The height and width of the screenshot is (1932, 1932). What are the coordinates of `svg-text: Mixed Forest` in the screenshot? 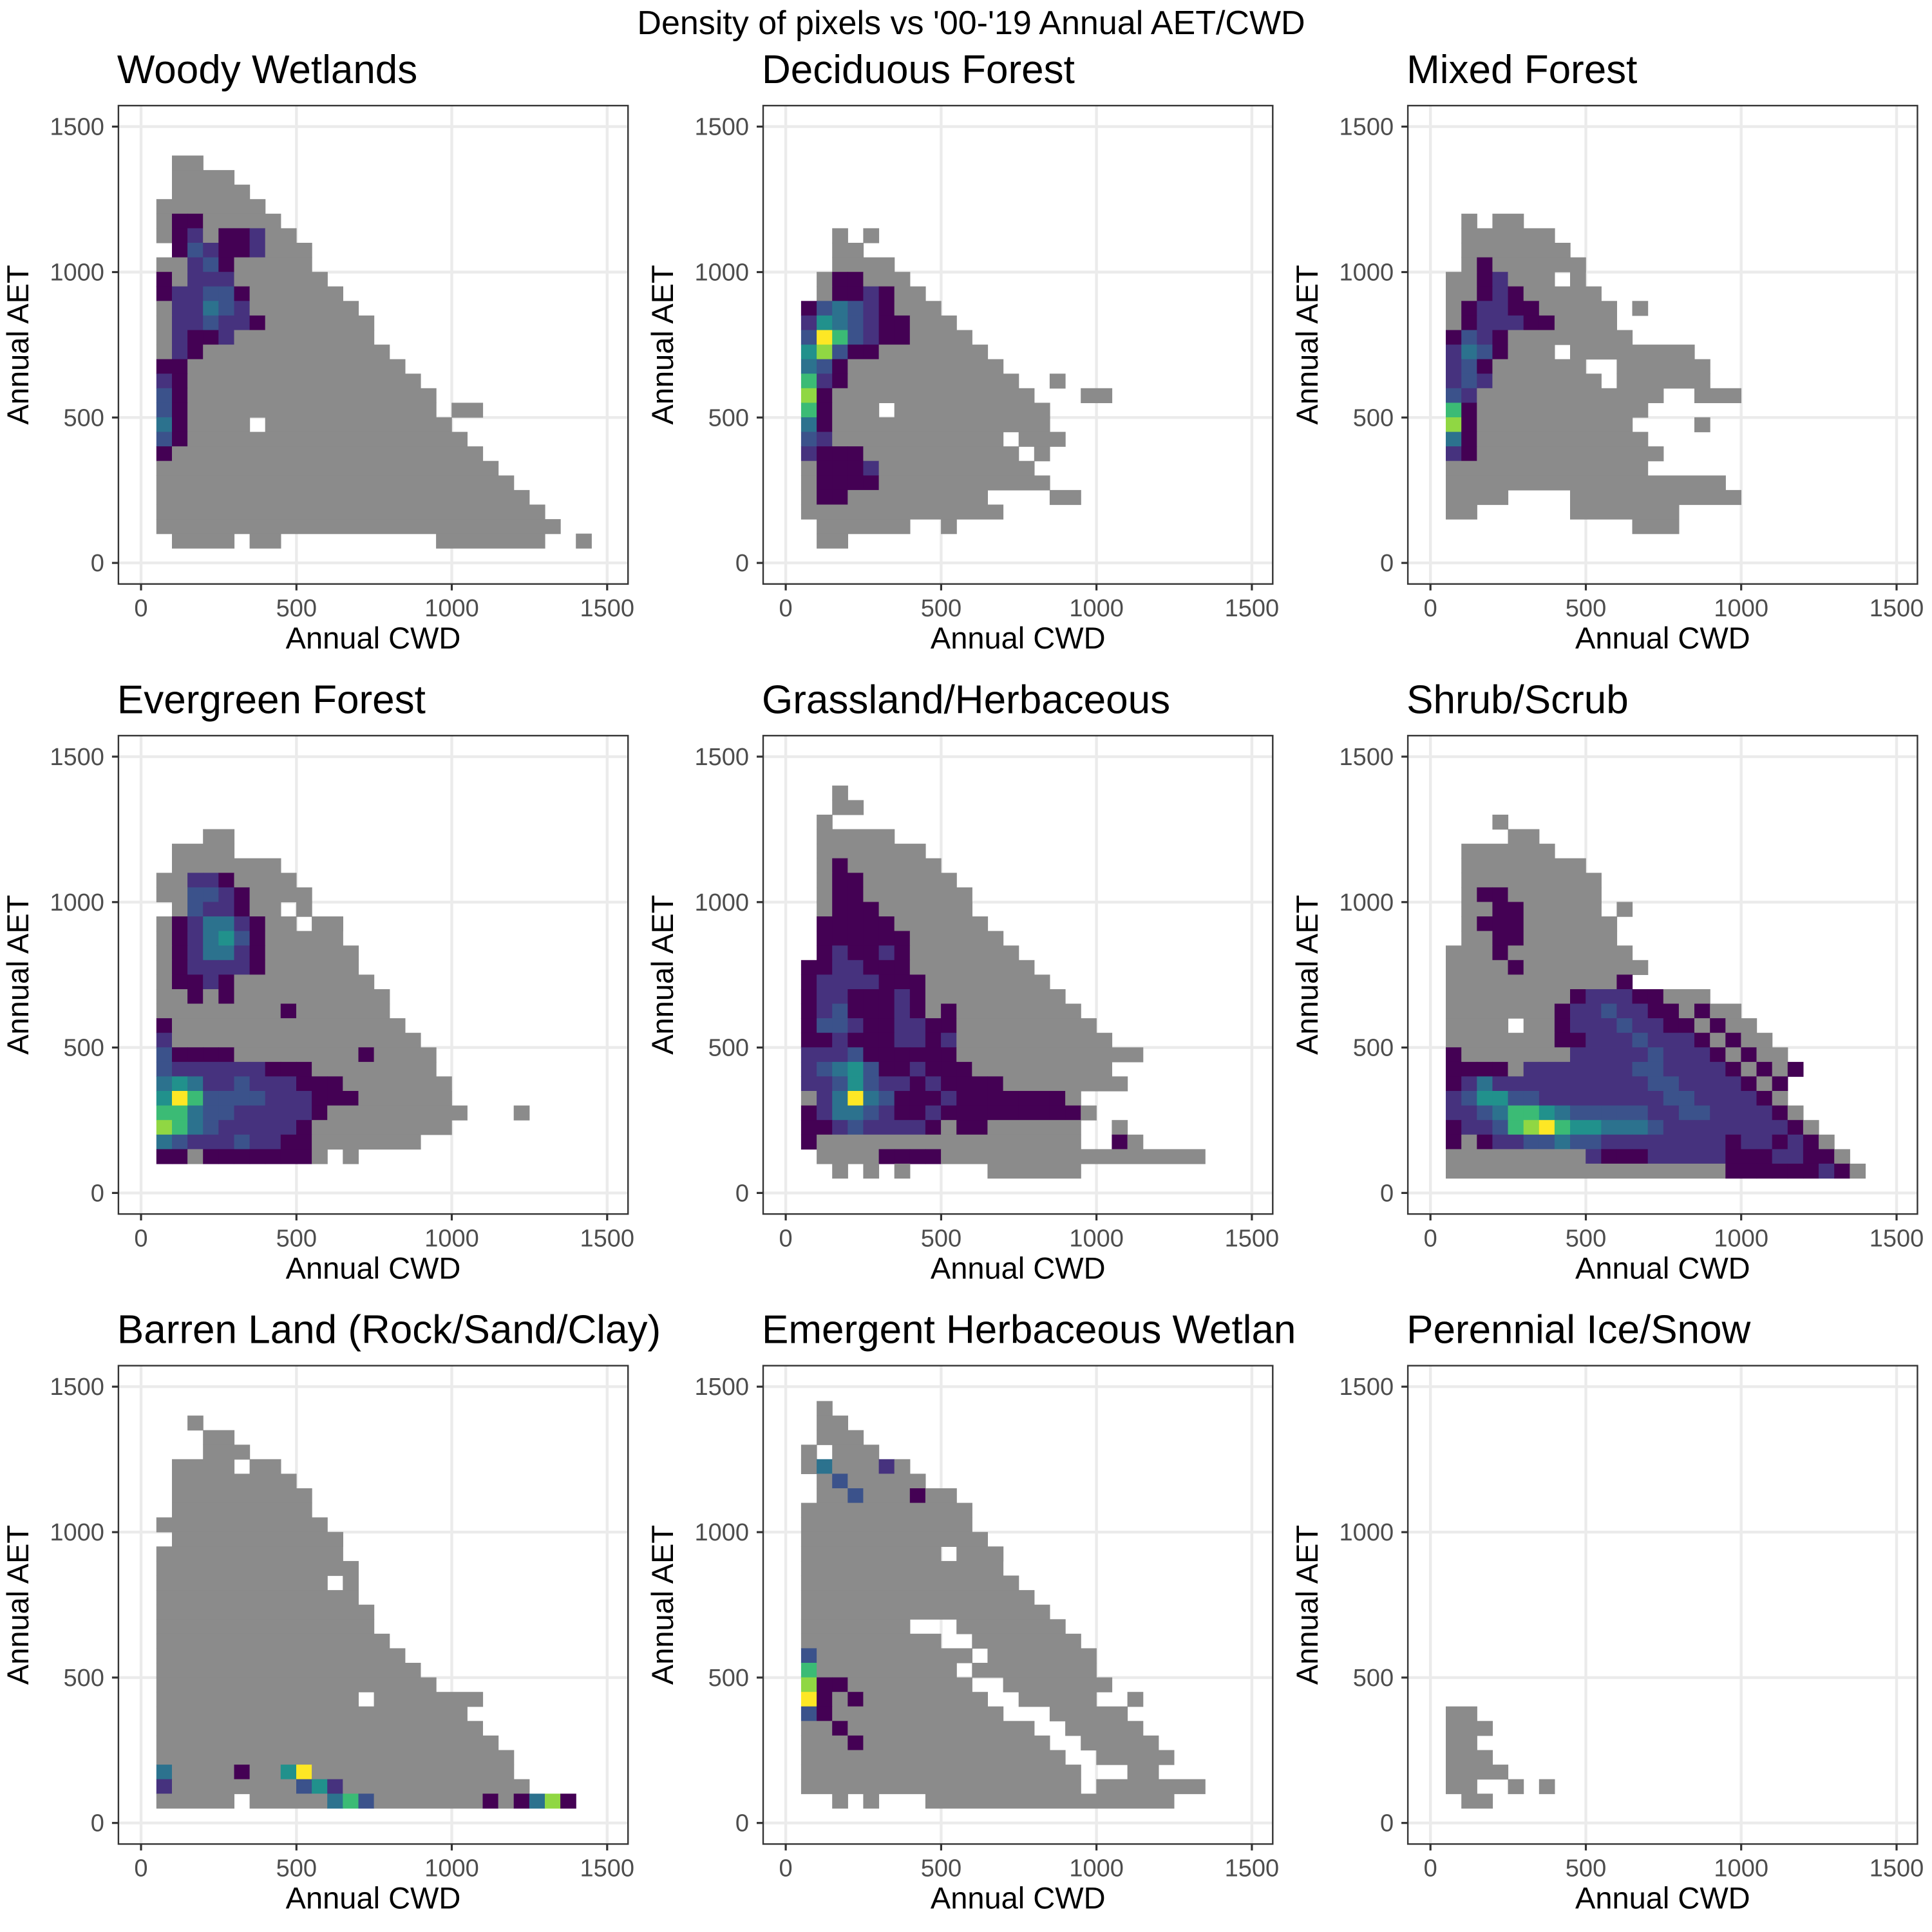 It's located at (1521, 70).